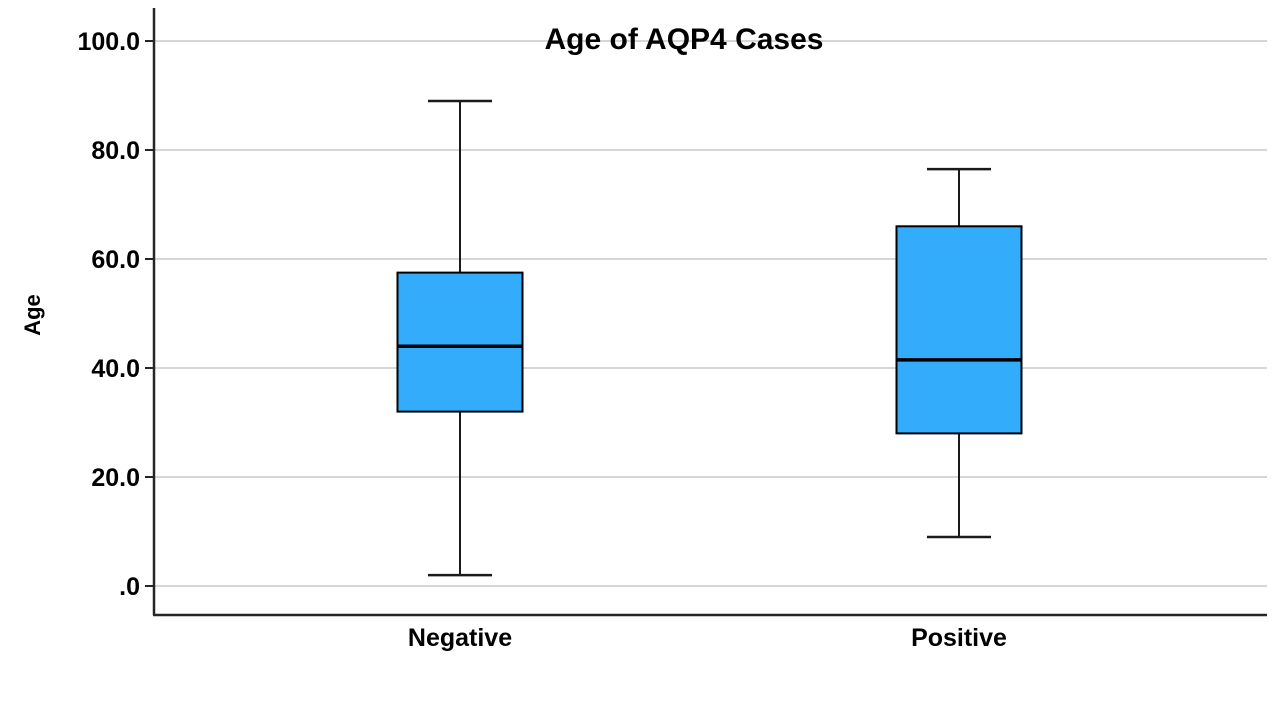 The height and width of the screenshot is (720, 1280). What do you see at coordinates (115, 369) in the screenshot?
I see `y-tick-label: 40.0` at bounding box center [115, 369].